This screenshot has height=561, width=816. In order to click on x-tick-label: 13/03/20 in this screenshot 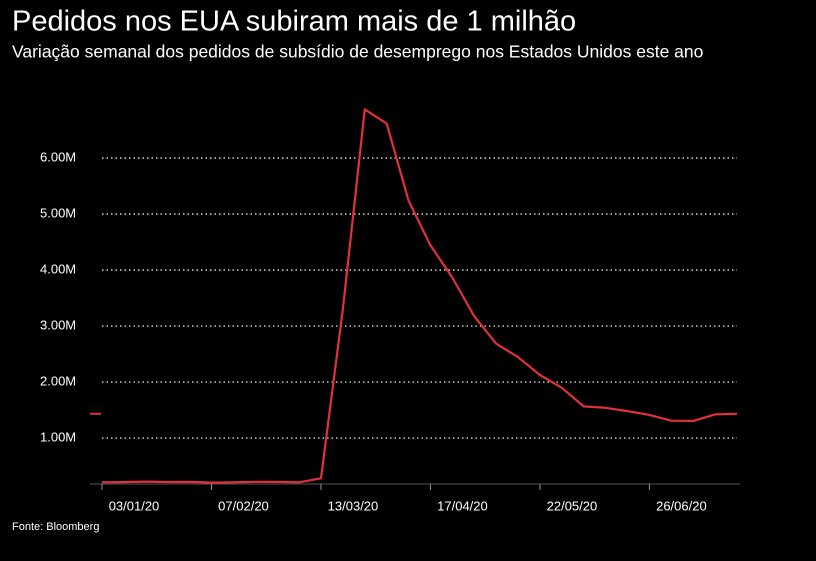, I will do `click(353, 505)`.